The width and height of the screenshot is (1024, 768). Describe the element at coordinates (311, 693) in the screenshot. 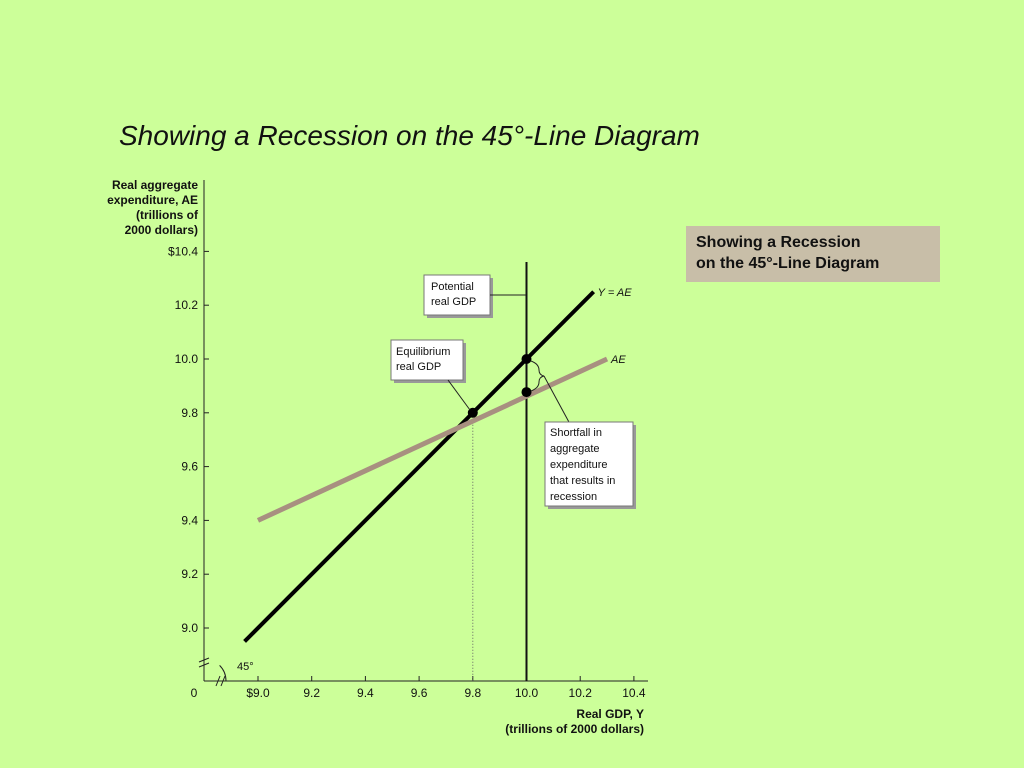

I see `x-tick-label-2: 9.2` at that location.